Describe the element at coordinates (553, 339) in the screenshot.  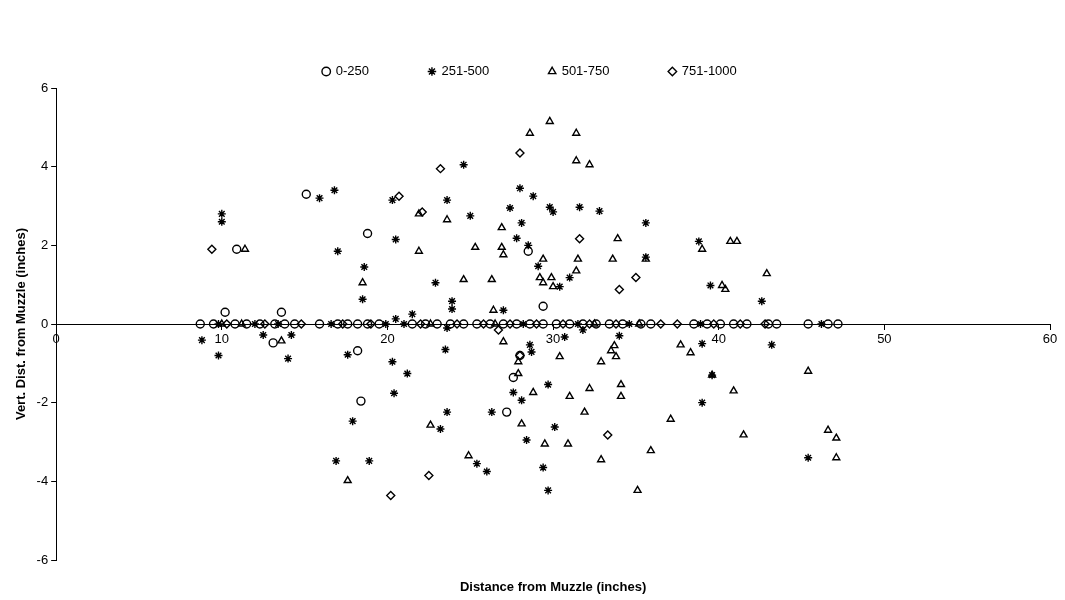
I see `x-tick-label: 30` at that location.